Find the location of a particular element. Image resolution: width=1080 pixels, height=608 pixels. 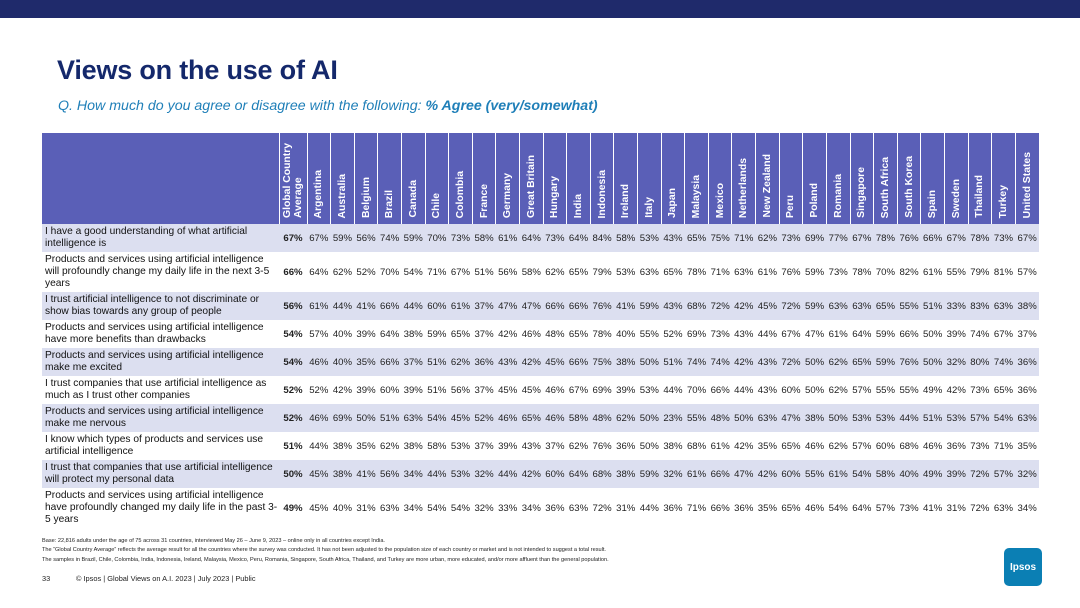

country-value-cell: 79% is located at coordinates (602, 272).